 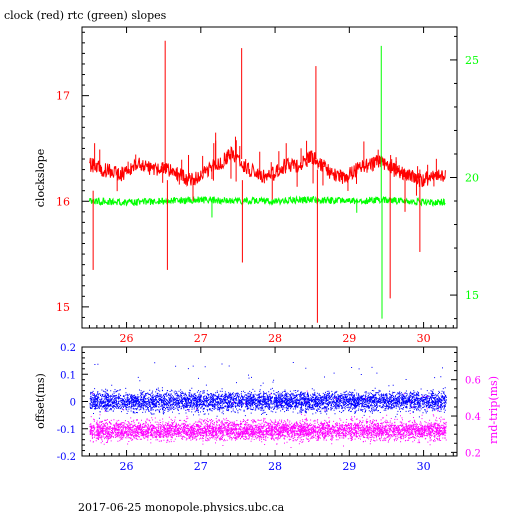 I want to click on bottom-y2-tick-label: 0.4, so click(x=473, y=417).